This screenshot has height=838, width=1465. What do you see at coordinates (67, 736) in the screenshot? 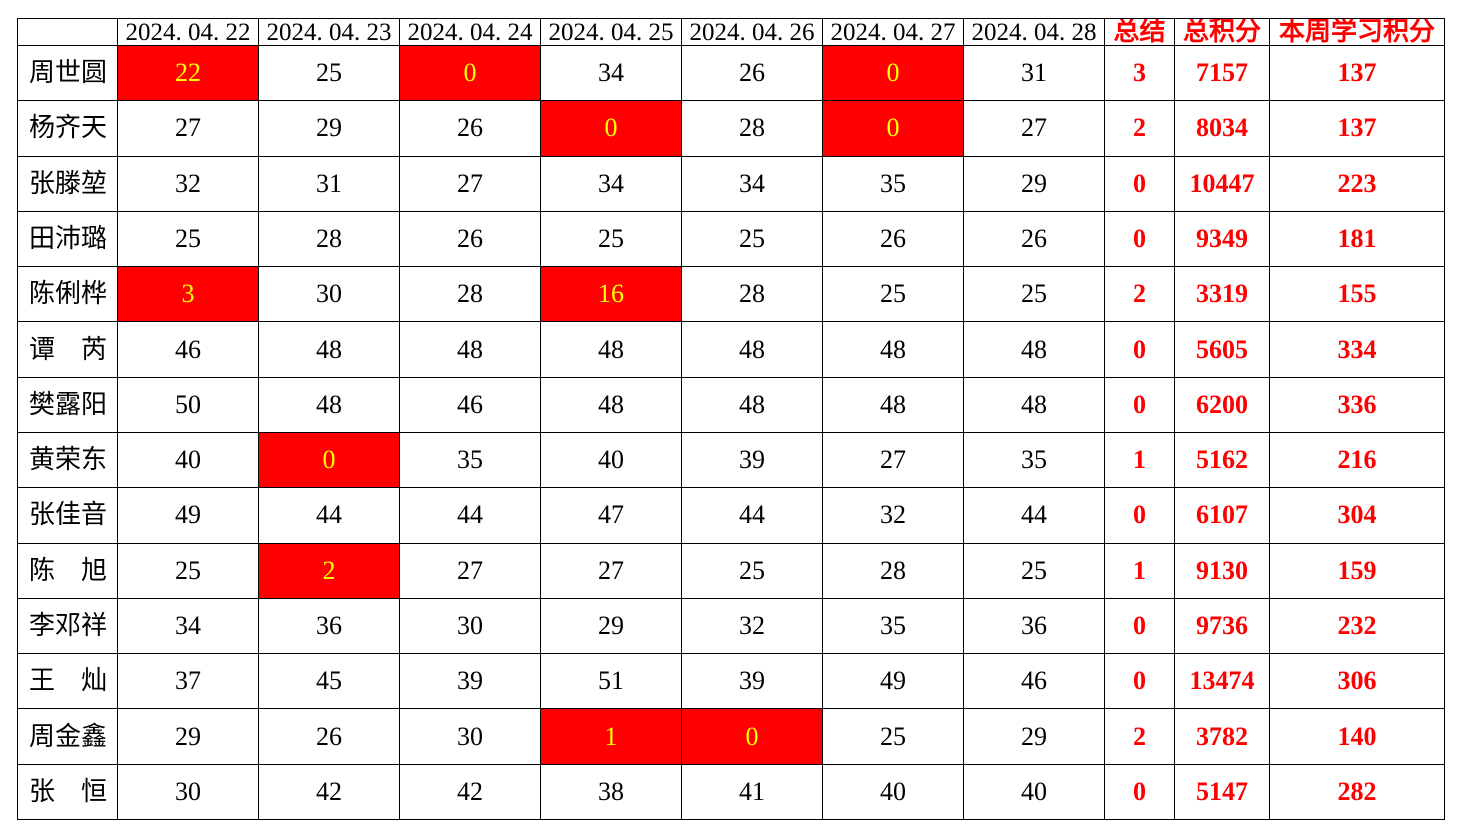
I see `student-name: 周金鑫` at bounding box center [67, 736].